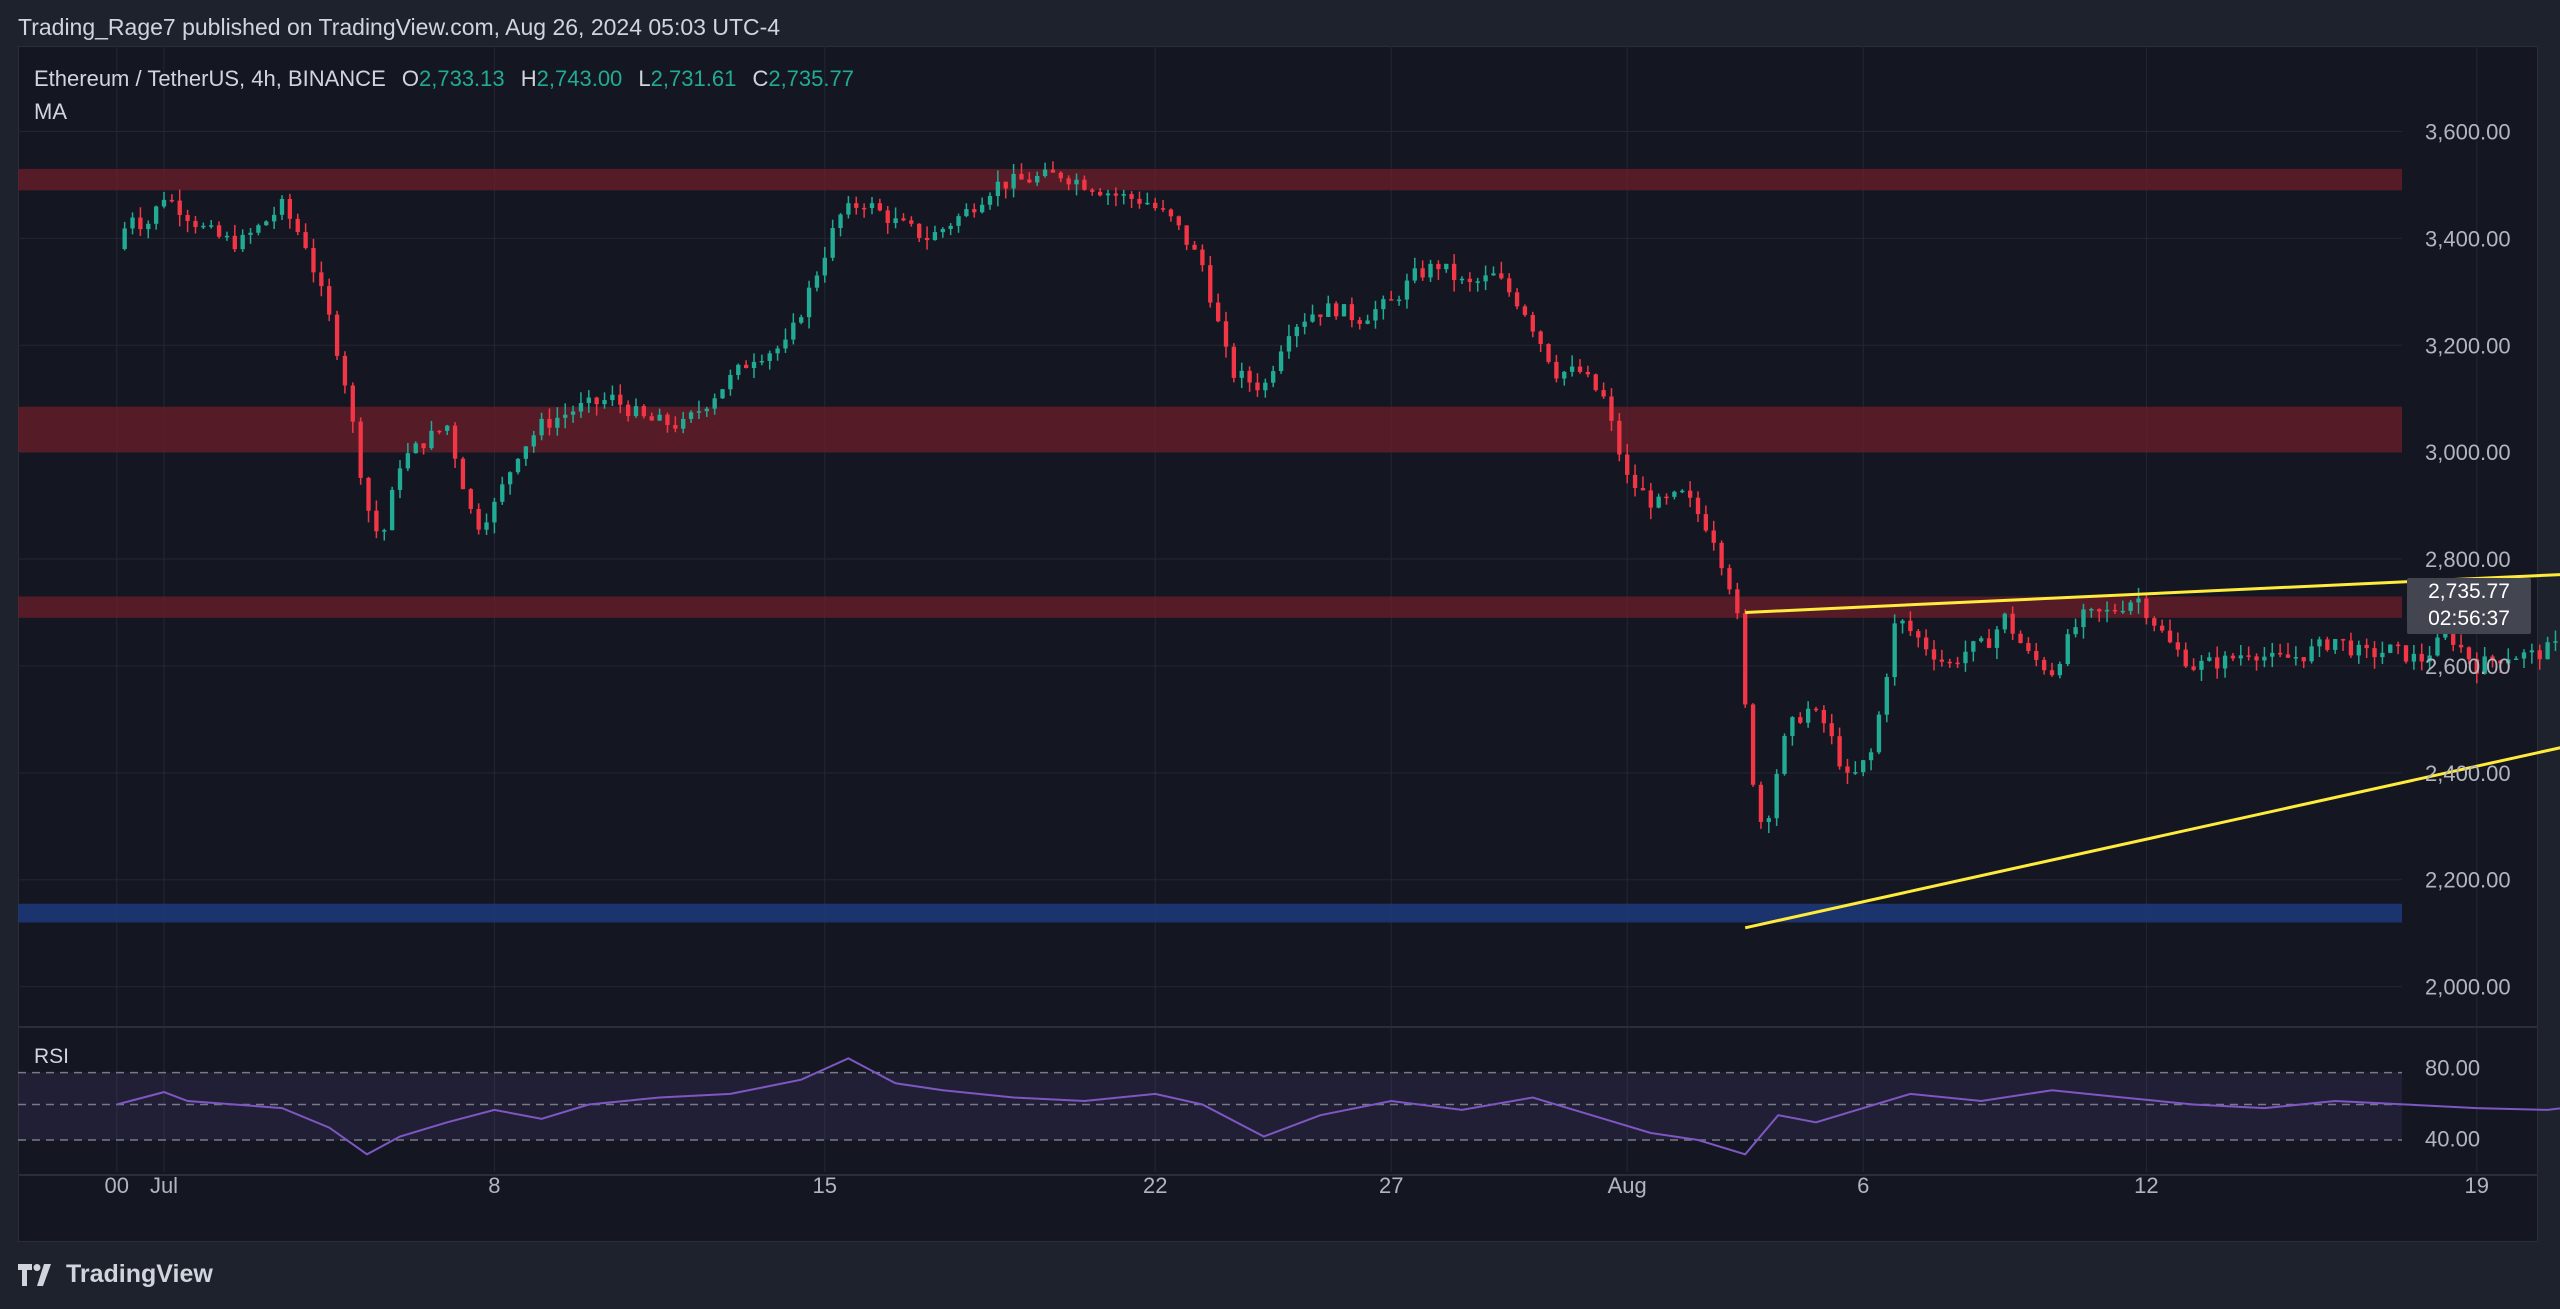 The image size is (2560, 1309). Describe the element at coordinates (115, 1274) in the screenshot. I see `tradingview-logo: TradingView` at that location.